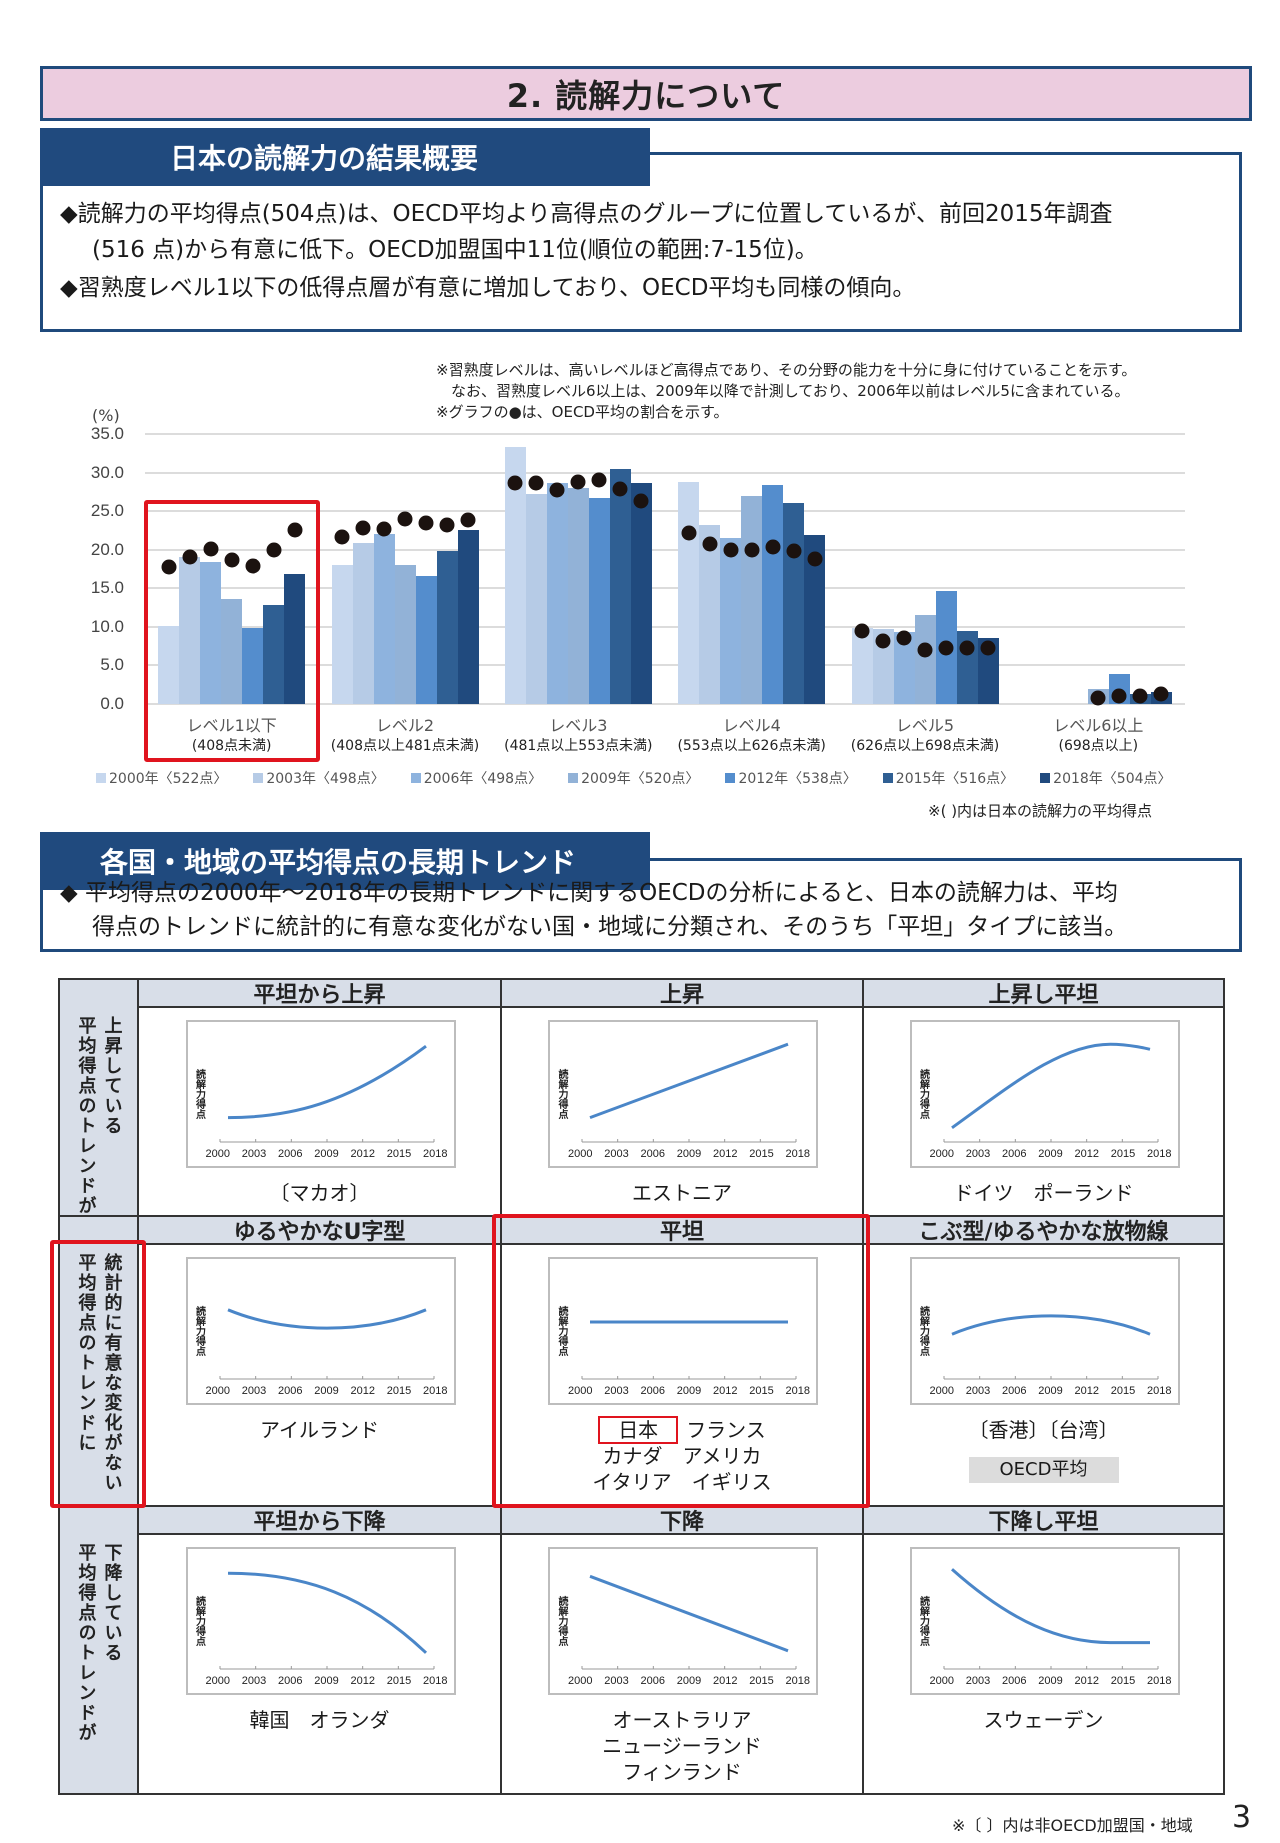 The width and height of the screenshot is (1280, 1843). What do you see at coordinates (683, 1112) in the screenshot?
I see `trend-type-cell: 読解力得点 2000 2003 2006 2009 2012 2015 2018 エストニア` at bounding box center [683, 1112].